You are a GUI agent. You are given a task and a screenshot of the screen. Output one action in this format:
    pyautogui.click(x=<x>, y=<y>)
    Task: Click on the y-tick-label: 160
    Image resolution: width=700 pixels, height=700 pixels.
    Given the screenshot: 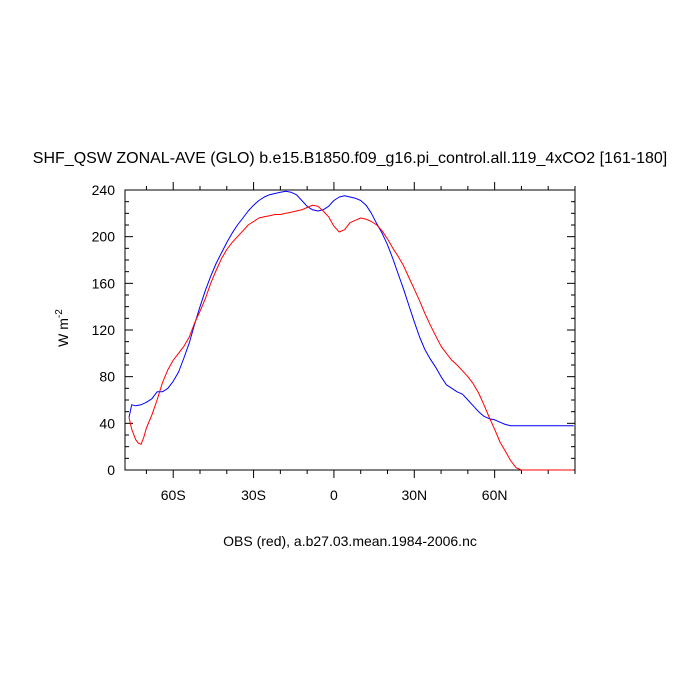 What is the action you would take?
    pyautogui.click(x=104, y=283)
    